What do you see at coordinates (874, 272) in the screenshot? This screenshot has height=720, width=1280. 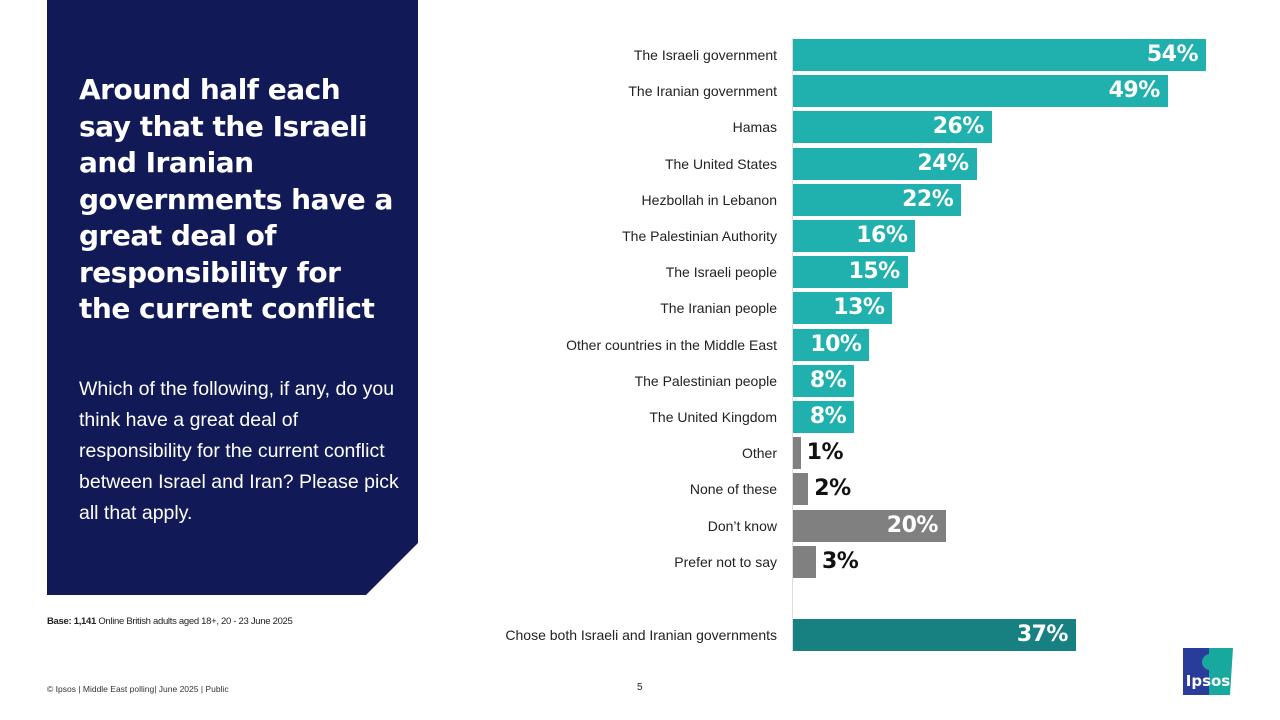 I see `data-label: 15%` at bounding box center [874, 272].